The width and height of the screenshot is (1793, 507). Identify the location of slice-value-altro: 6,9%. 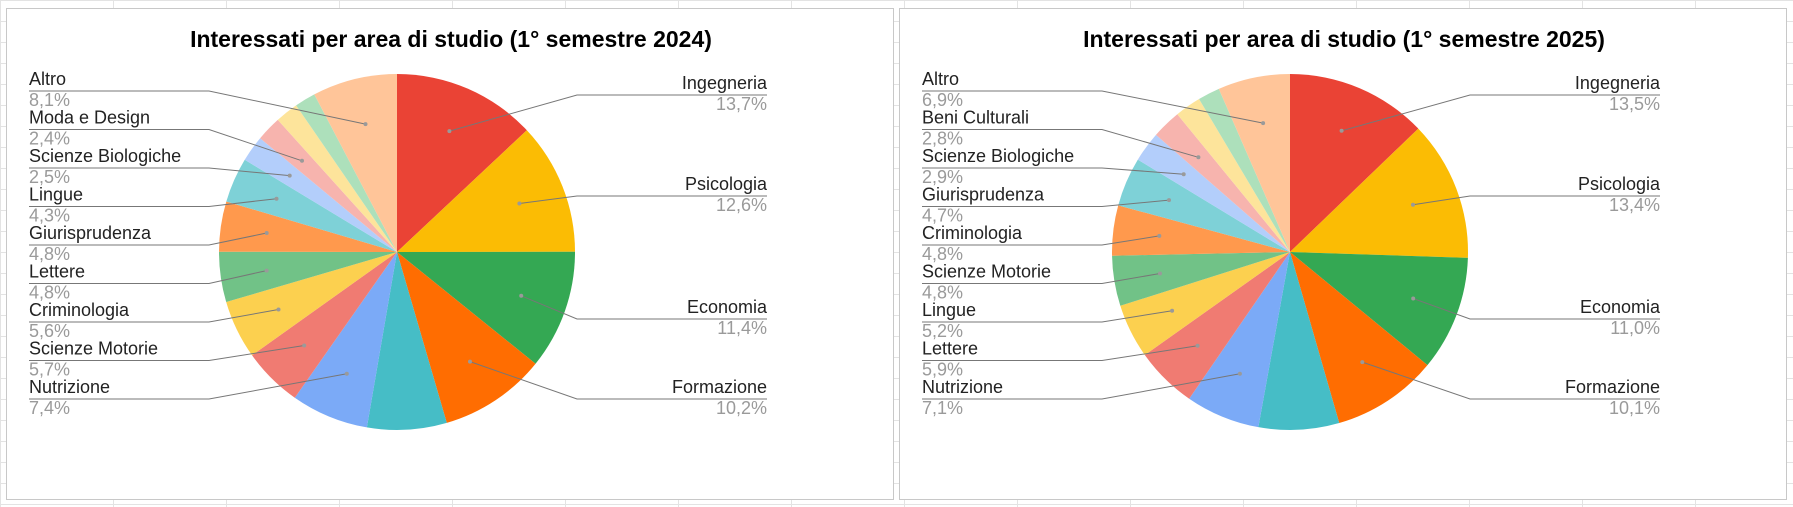
(942, 100).